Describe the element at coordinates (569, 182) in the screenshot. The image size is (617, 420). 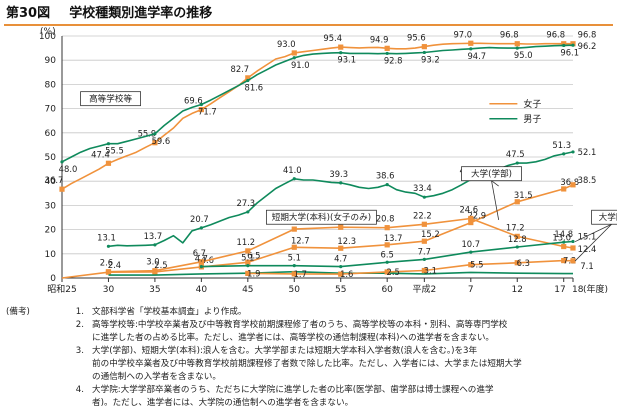
I see `data-label: 36.8` at that location.